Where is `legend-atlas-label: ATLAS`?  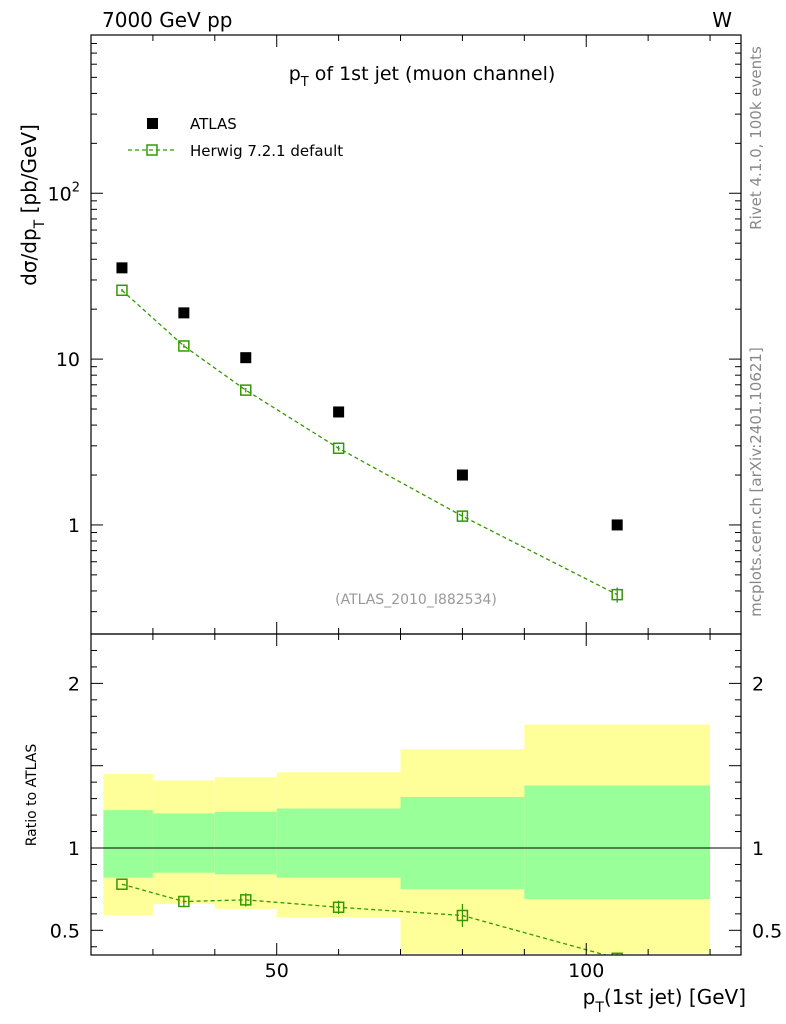
legend-atlas-label: ATLAS is located at coordinates (213, 124).